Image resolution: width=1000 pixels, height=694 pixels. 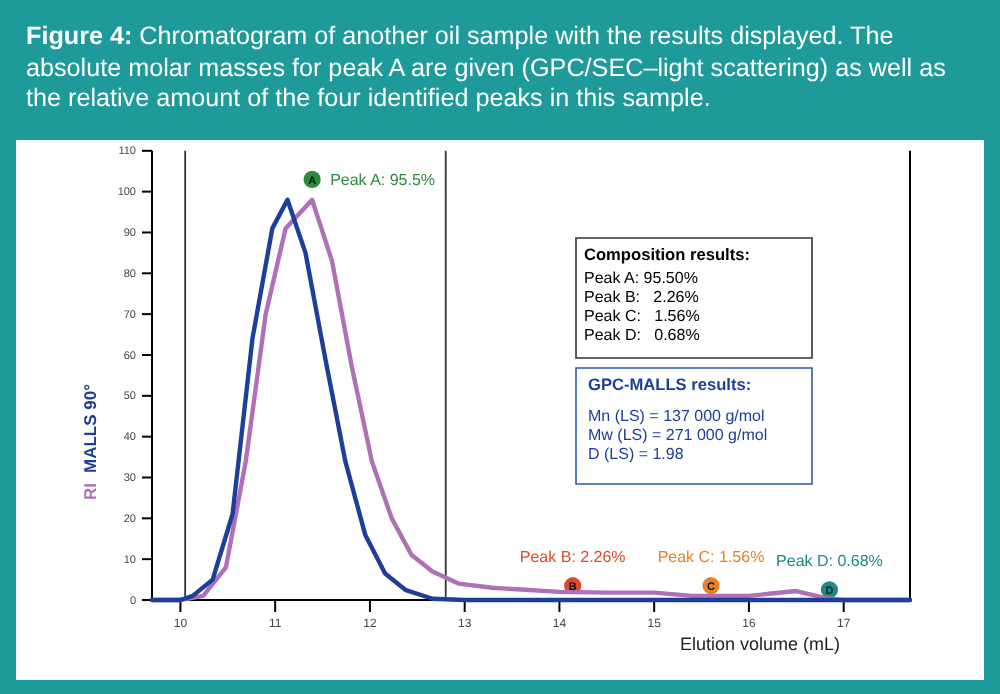 What do you see at coordinates (636, 454) in the screenshot?
I see `annotation: D (LS) = 1.98` at bounding box center [636, 454].